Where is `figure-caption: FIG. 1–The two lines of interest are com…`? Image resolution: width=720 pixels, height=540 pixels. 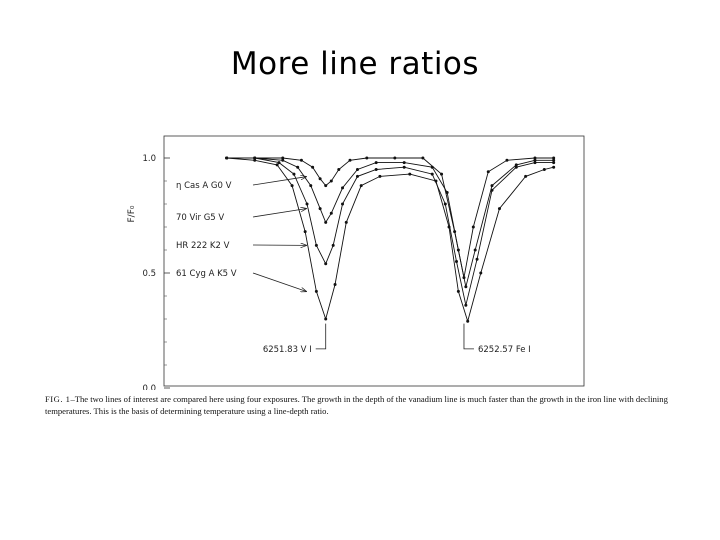
figure-caption: FIG. 1–The two lines of interest are com… is located at coordinates (365, 405).